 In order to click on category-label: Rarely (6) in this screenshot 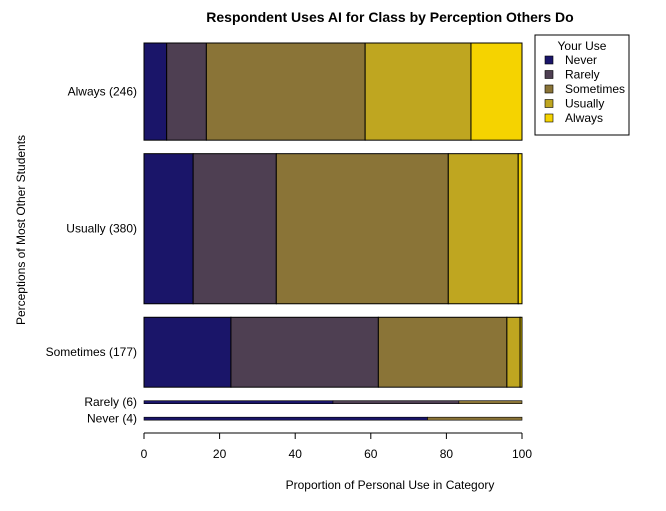, I will do `click(110, 402)`.